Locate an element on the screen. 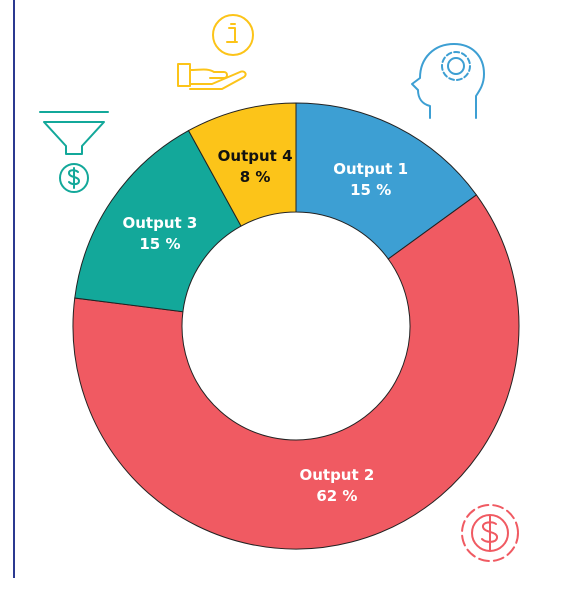 Image resolution: width=579 pixels, height=610 pixels. gear-dollar-icon is located at coordinates (490, 533).